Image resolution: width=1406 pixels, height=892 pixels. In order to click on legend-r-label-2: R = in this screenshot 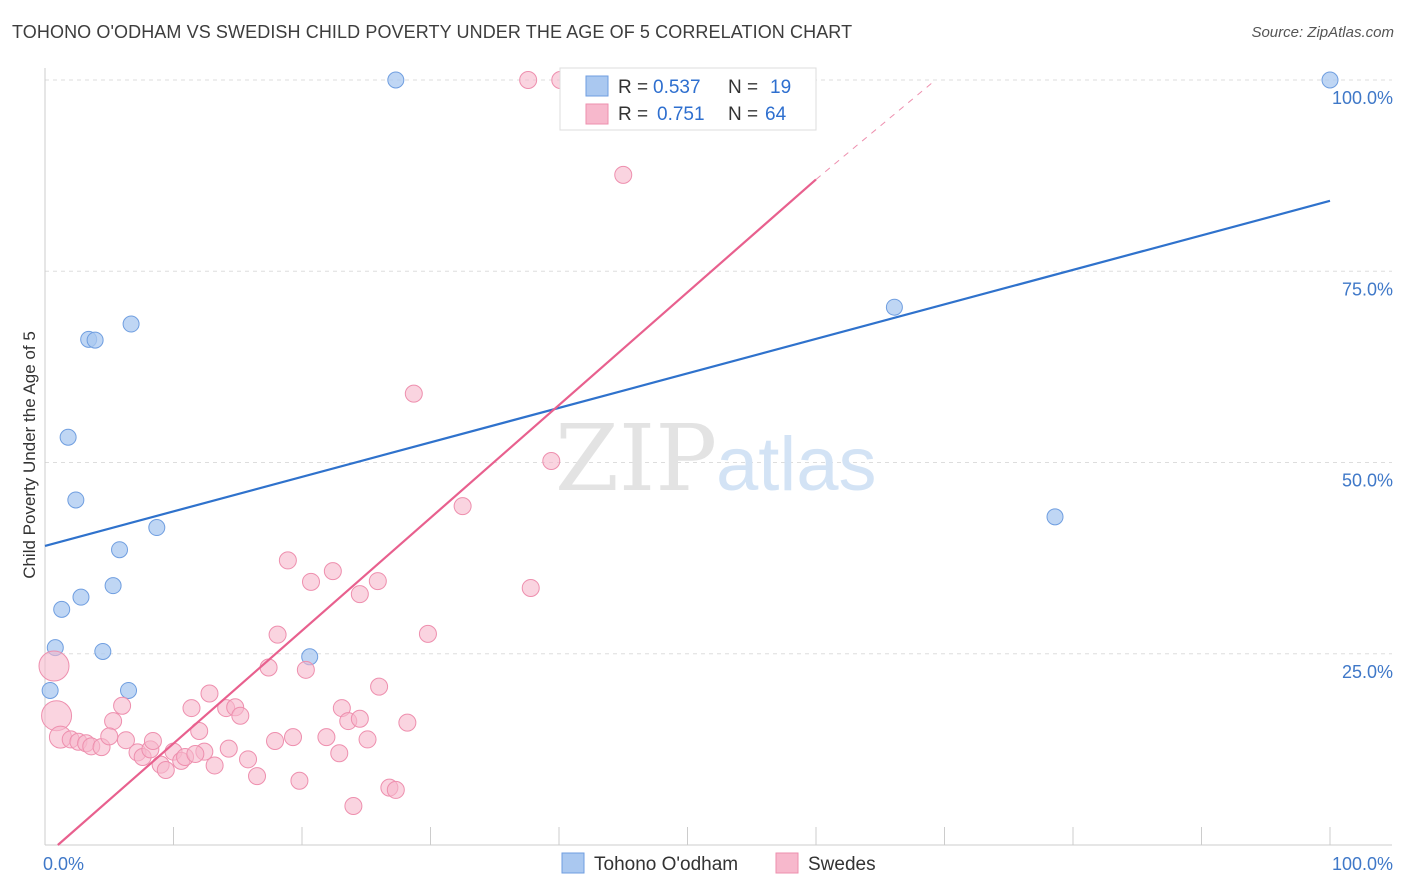, I will do `click(633, 114)`.